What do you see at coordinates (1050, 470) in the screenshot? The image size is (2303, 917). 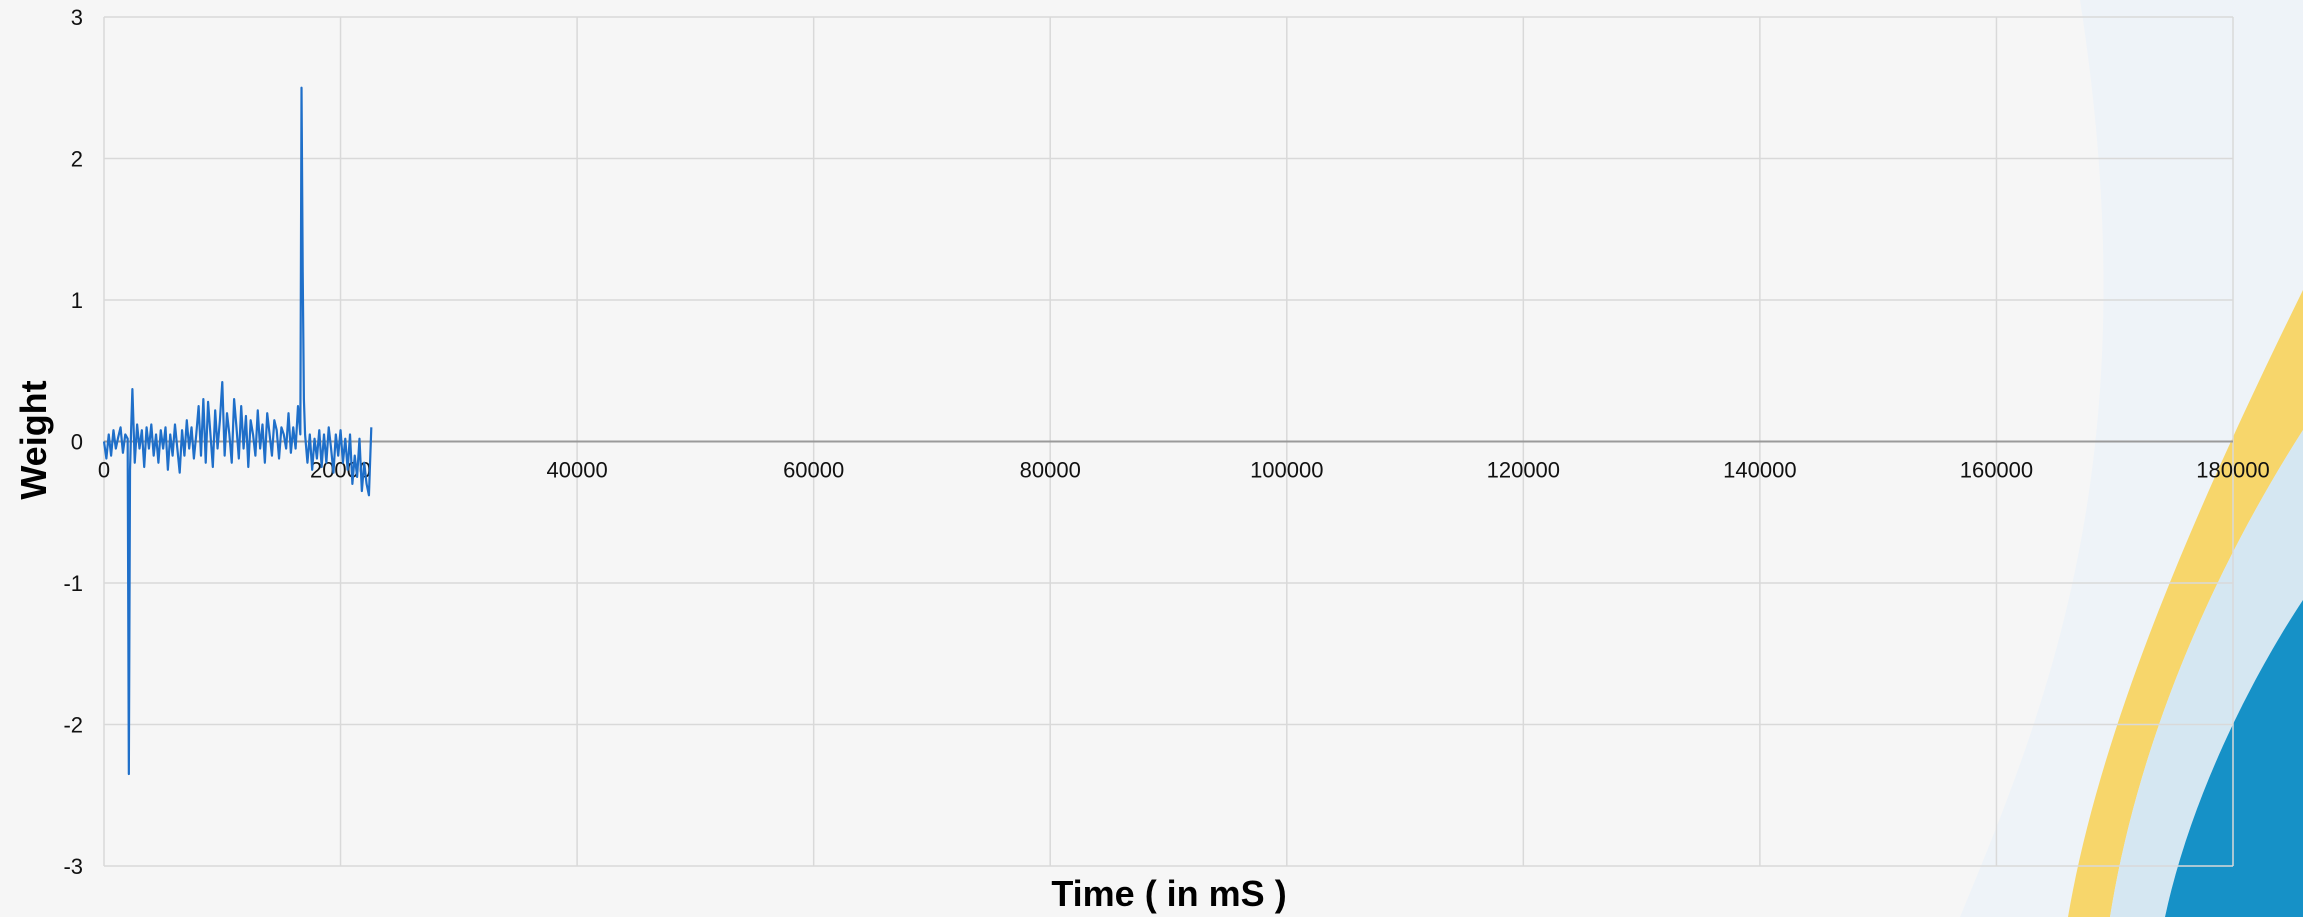 I see `x-tick-label: 80000` at bounding box center [1050, 470].